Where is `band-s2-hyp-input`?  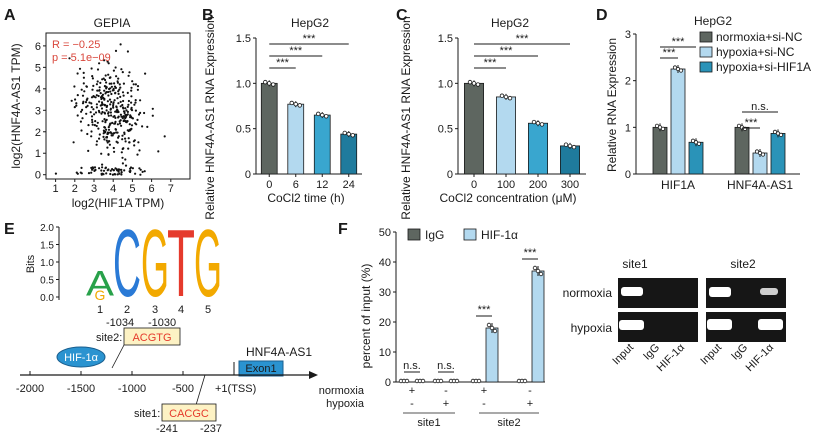
band-s2-hyp-input is located at coordinates (719, 324).